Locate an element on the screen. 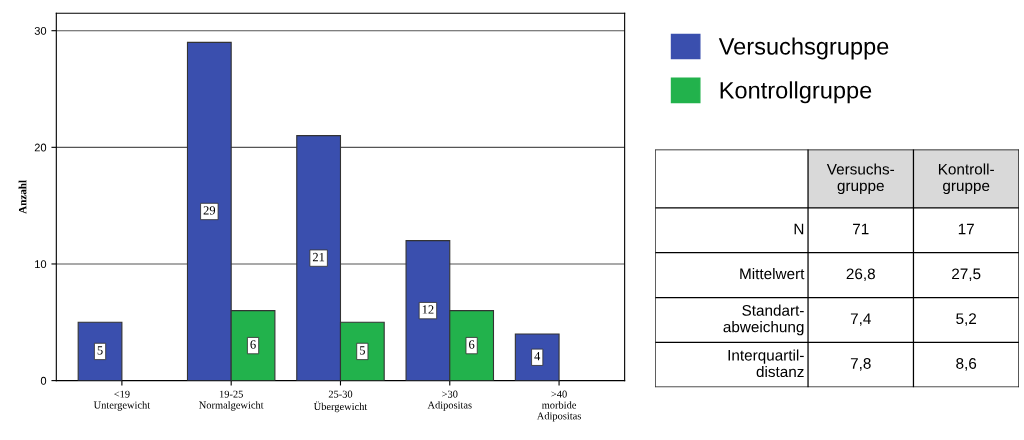  text: 5,2 is located at coordinates (966, 319).